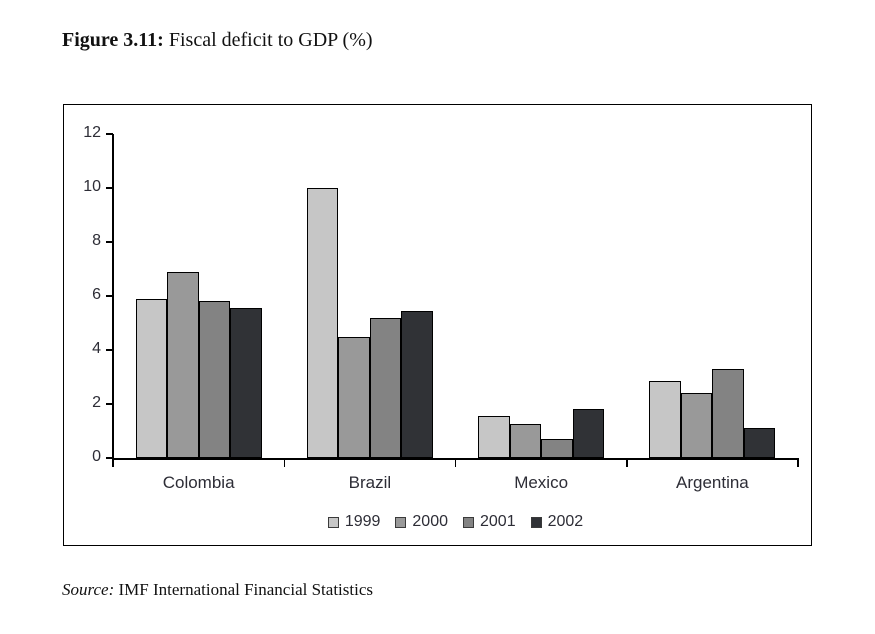 This screenshot has height=634, width=875. I want to click on bar-brazil-2002, so click(417, 384).